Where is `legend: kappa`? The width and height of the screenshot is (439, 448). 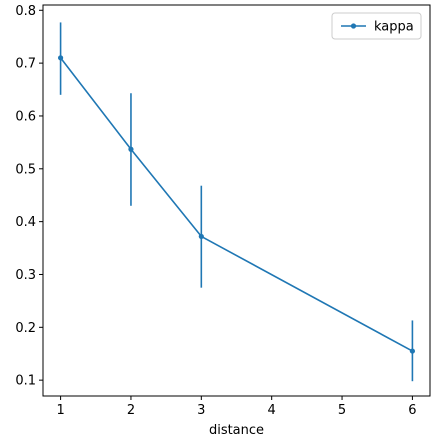
legend: kappa is located at coordinates (376, 26).